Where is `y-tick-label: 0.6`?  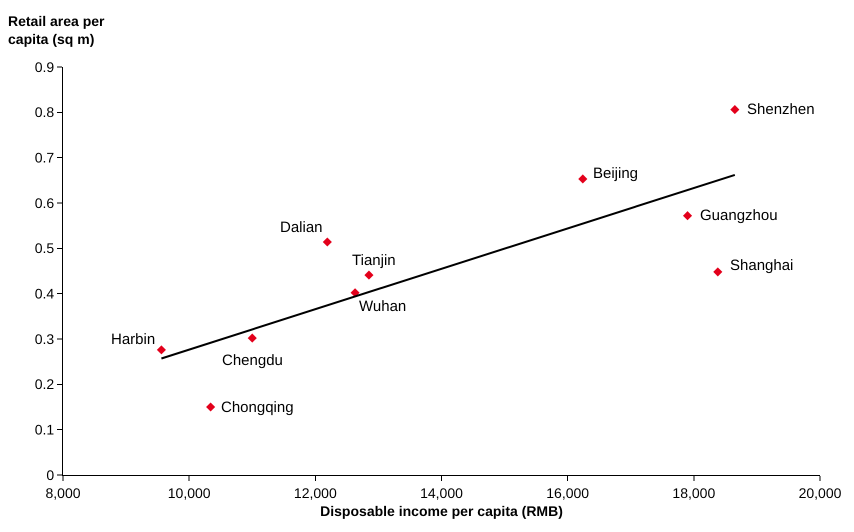
y-tick-label: 0.6 is located at coordinates (44, 202).